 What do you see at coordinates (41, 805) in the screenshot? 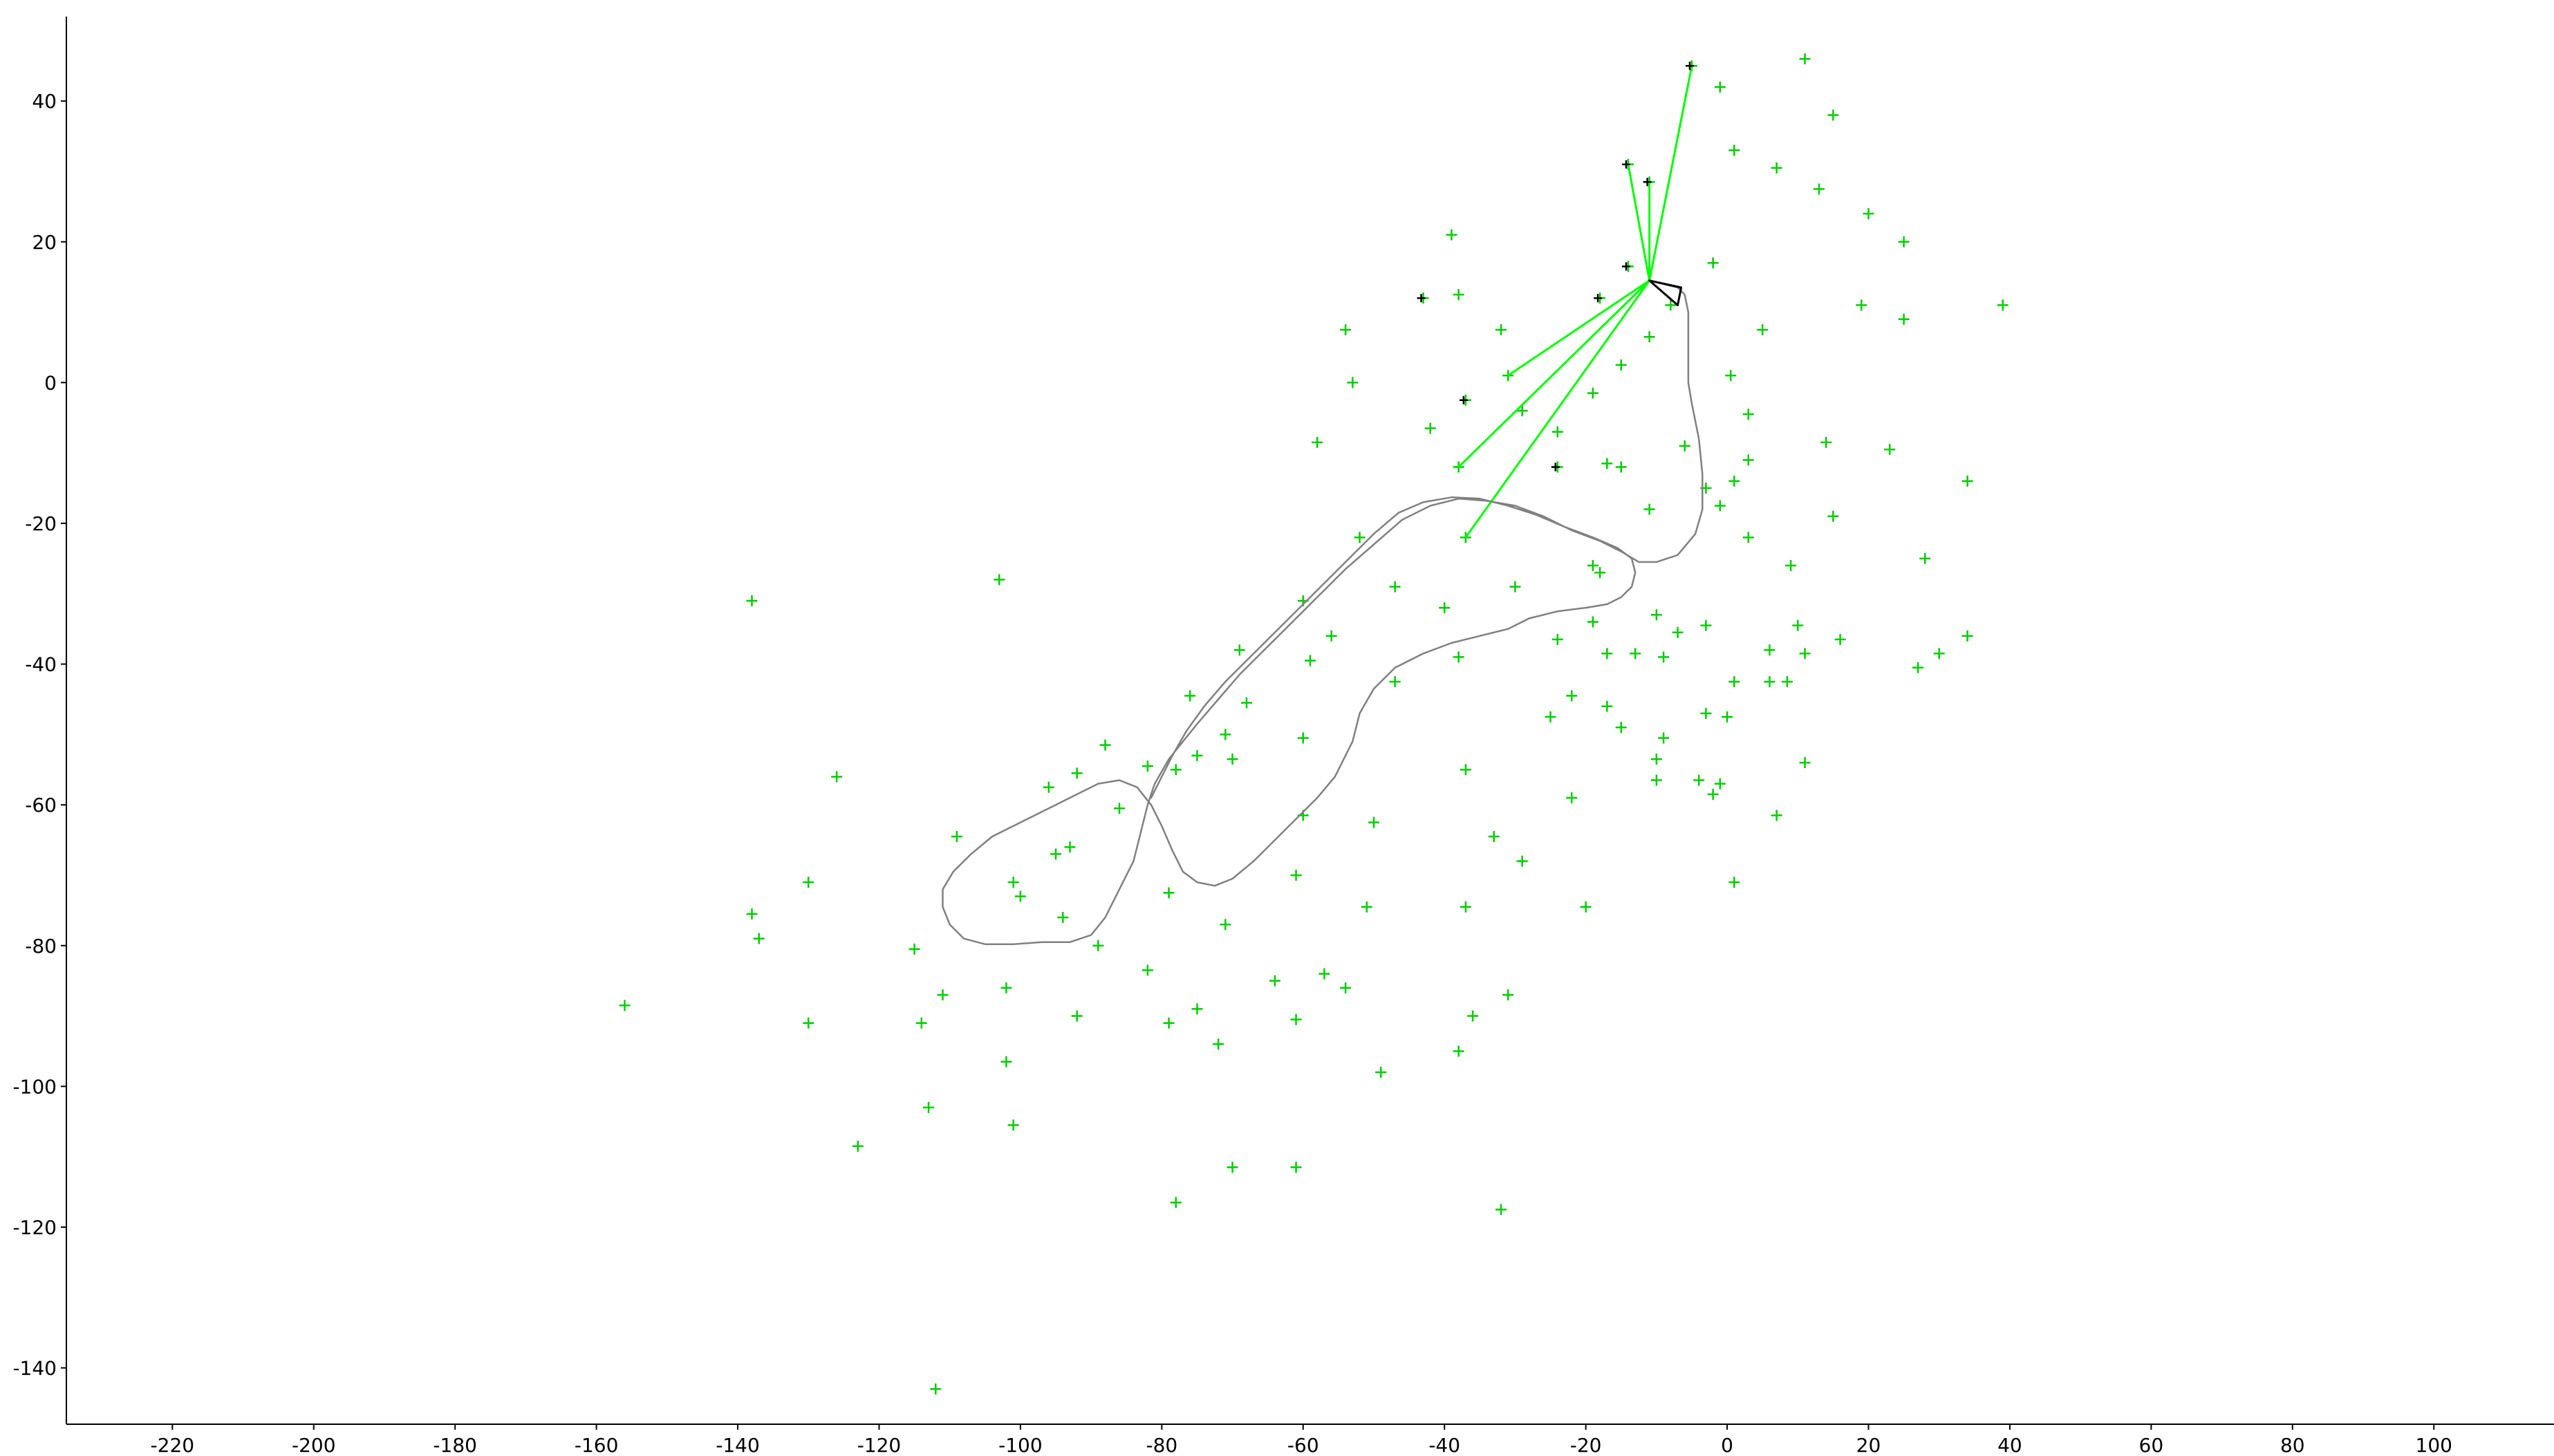
I see `y-tick-label: -60` at bounding box center [41, 805].